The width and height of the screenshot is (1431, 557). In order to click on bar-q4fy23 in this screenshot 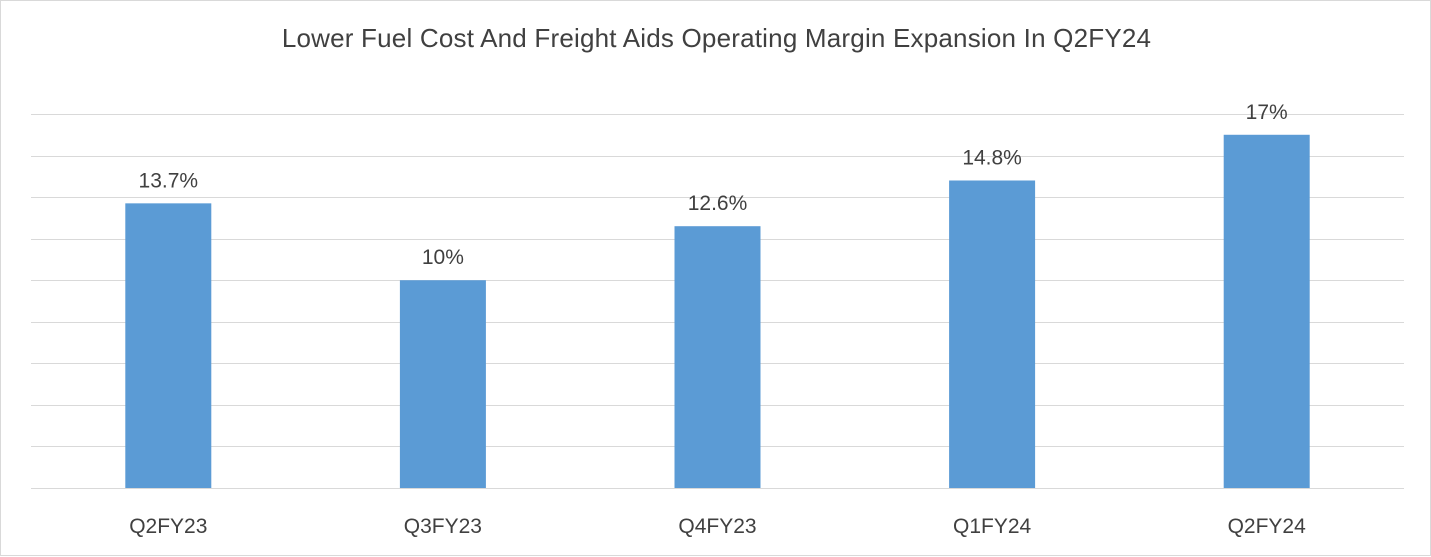, I will do `click(717, 357)`.